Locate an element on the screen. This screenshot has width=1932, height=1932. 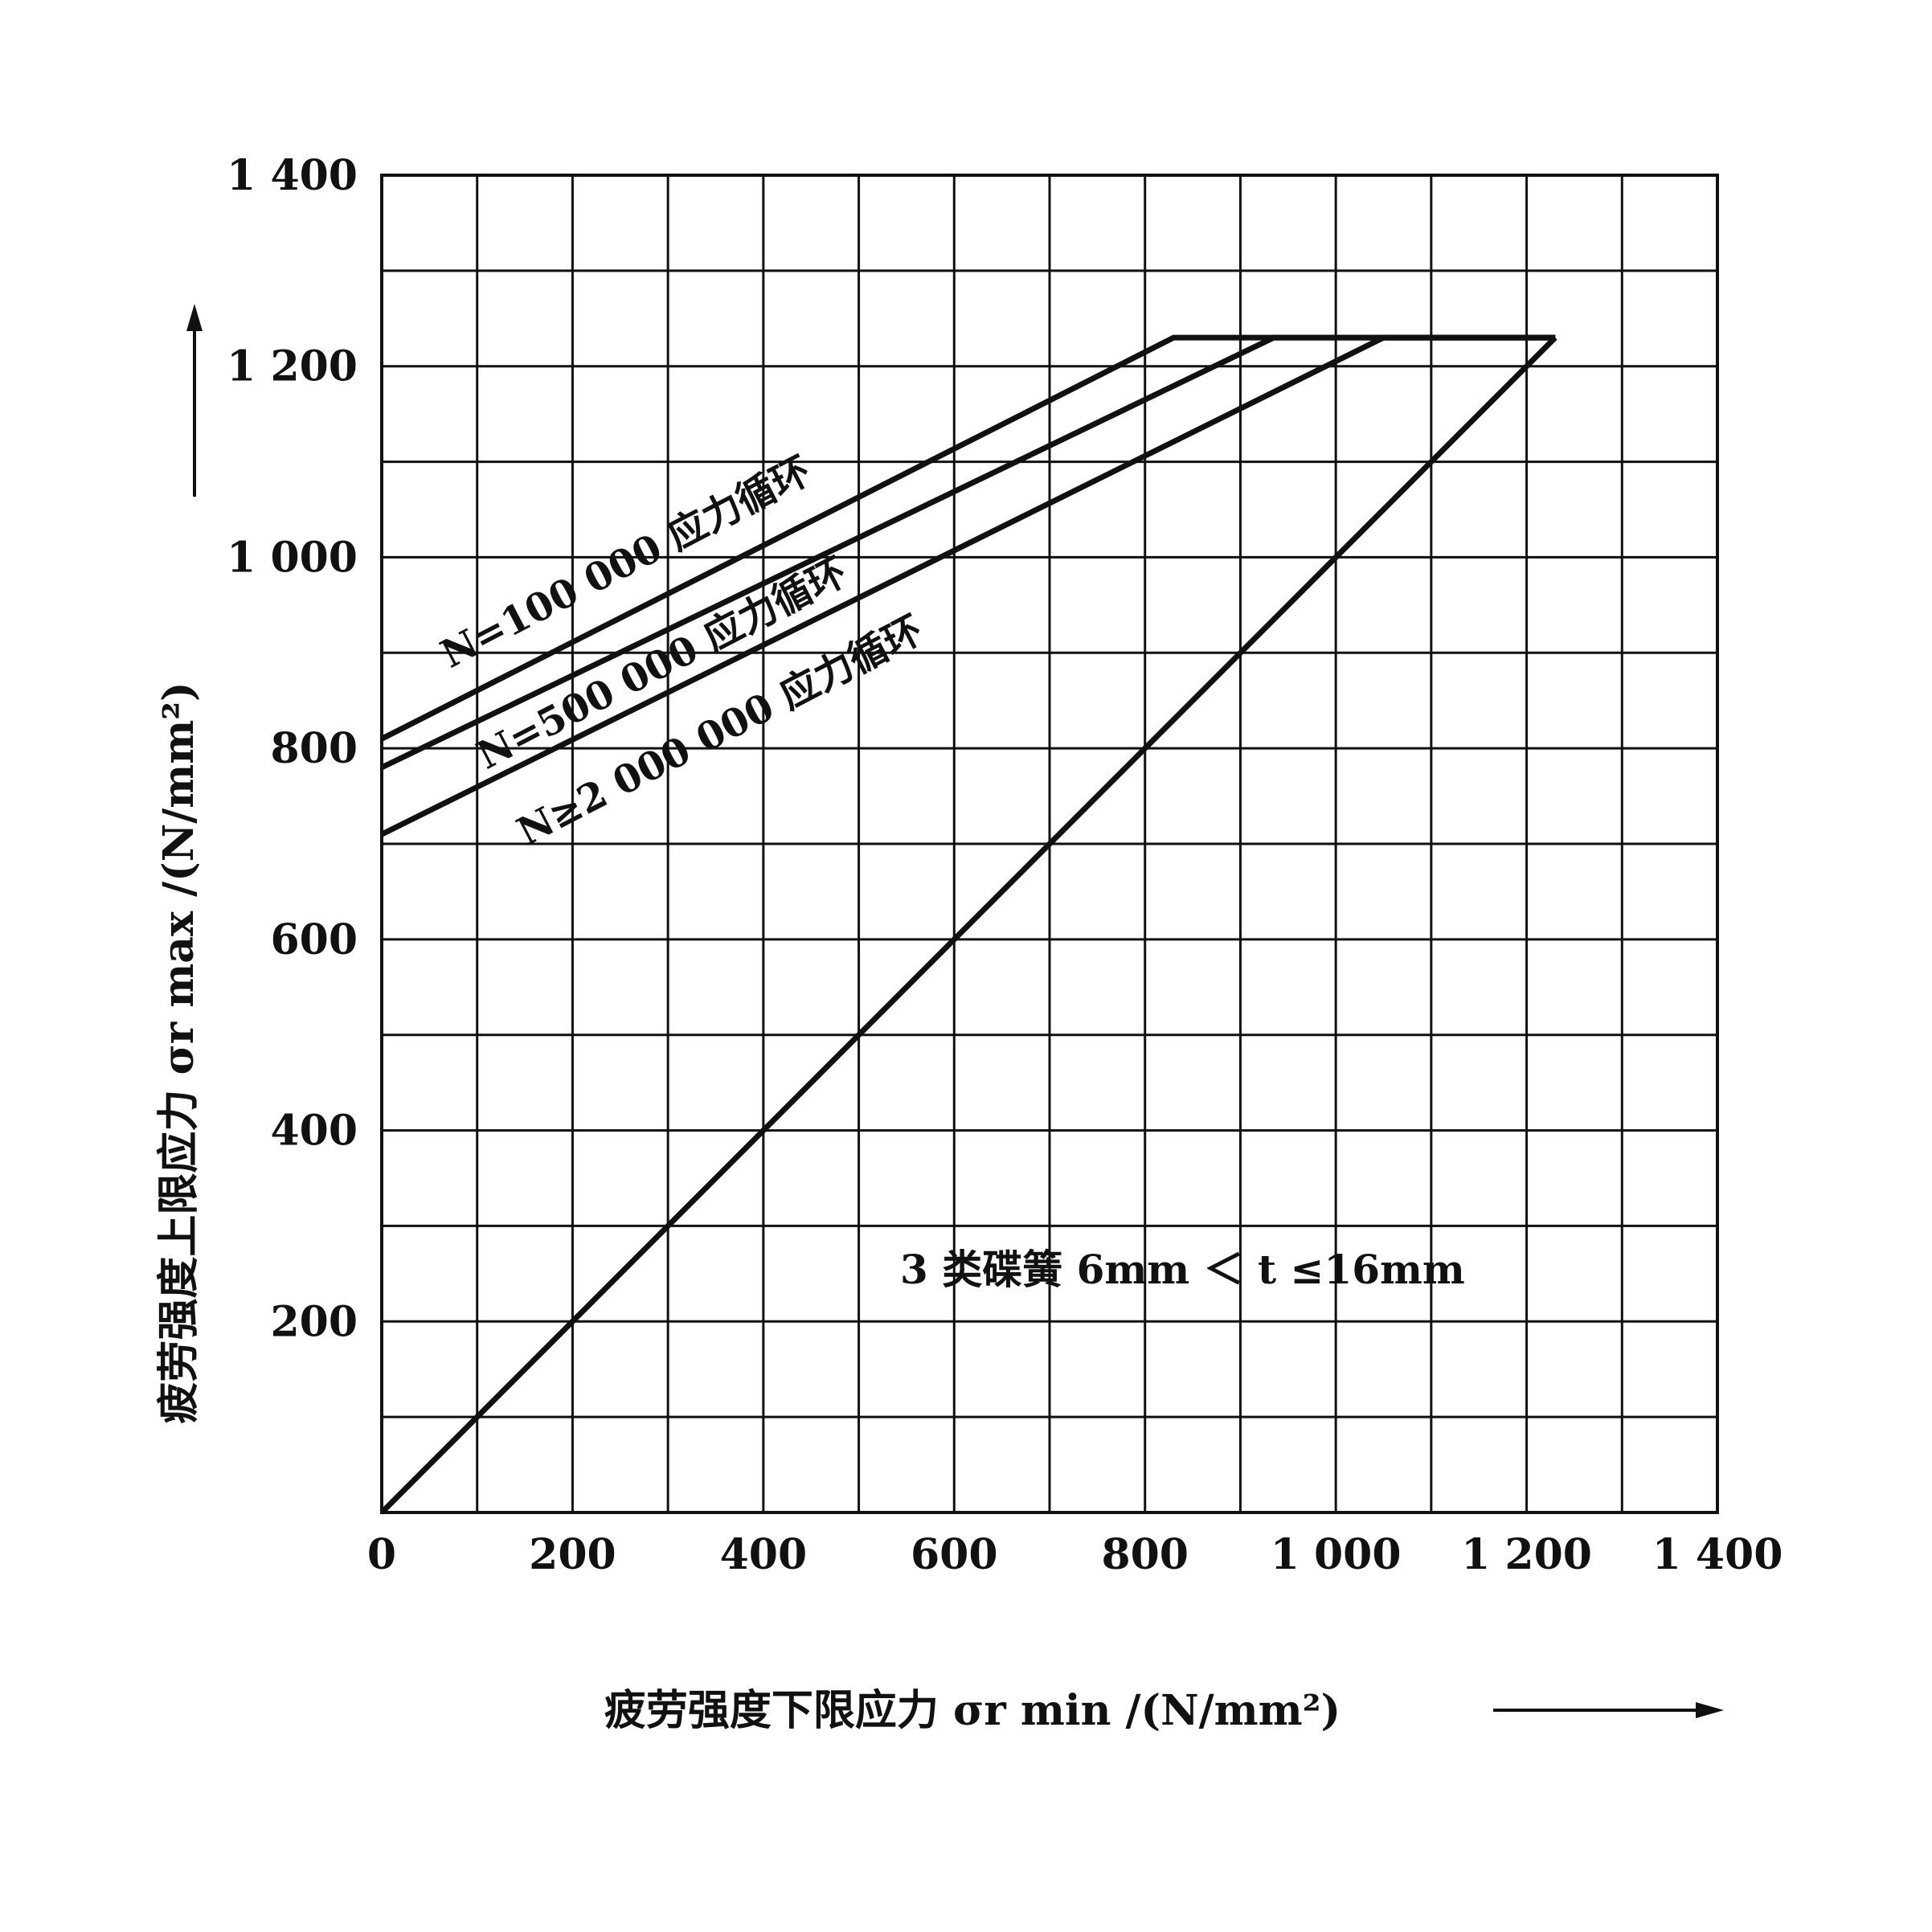
y-axis-label: 疲劳强度上限应力 σr max /(N/mm²) is located at coordinates (178, 1052).